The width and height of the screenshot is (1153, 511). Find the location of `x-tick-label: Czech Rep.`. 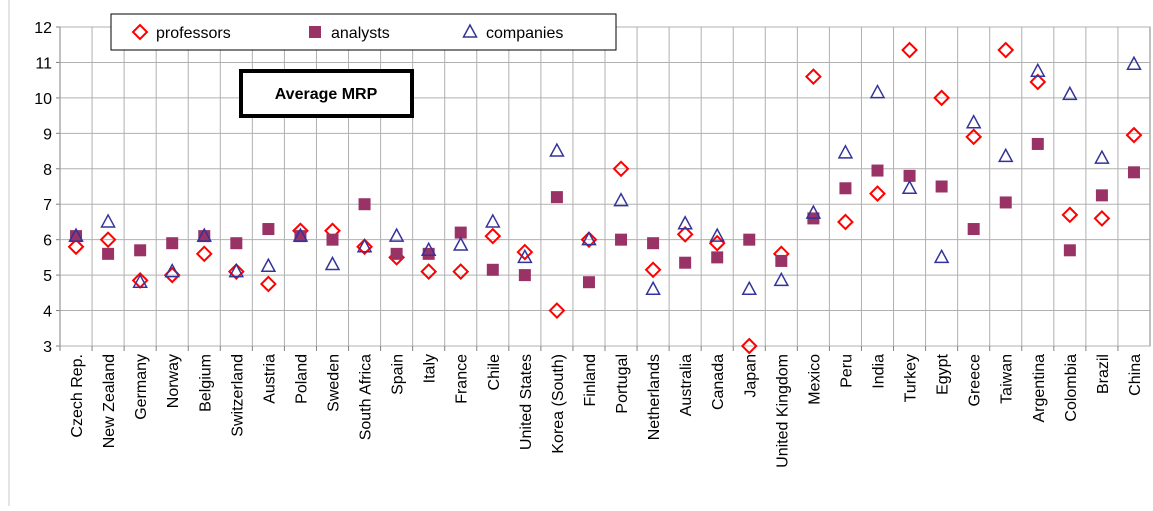

x-tick-label: Czech Rep. is located at coordinates (77, 396).